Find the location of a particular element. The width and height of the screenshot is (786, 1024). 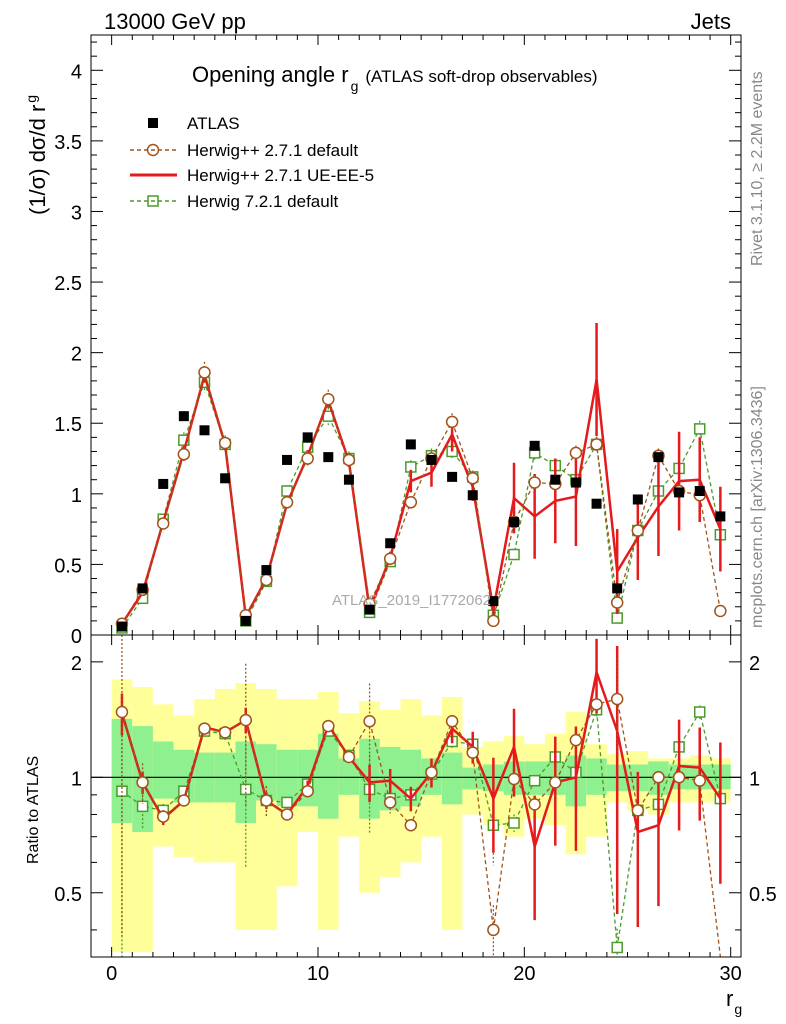

legend-label-herwigpp-ue: Herwig++ 2.7.1 UE-EE-5 is located at coordinates (280, 175).